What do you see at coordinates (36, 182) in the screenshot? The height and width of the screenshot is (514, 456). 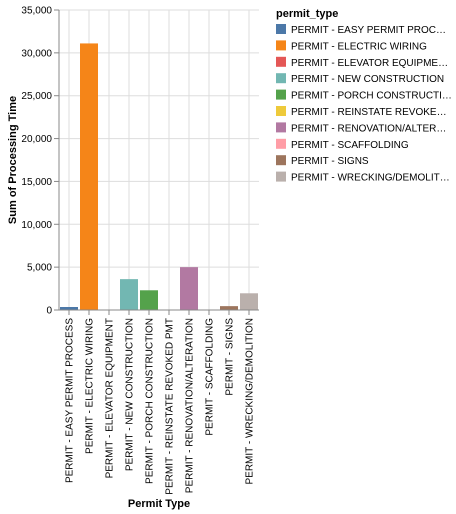 I see `y-tick-label: 15,000` at bounding box center [36, 182].